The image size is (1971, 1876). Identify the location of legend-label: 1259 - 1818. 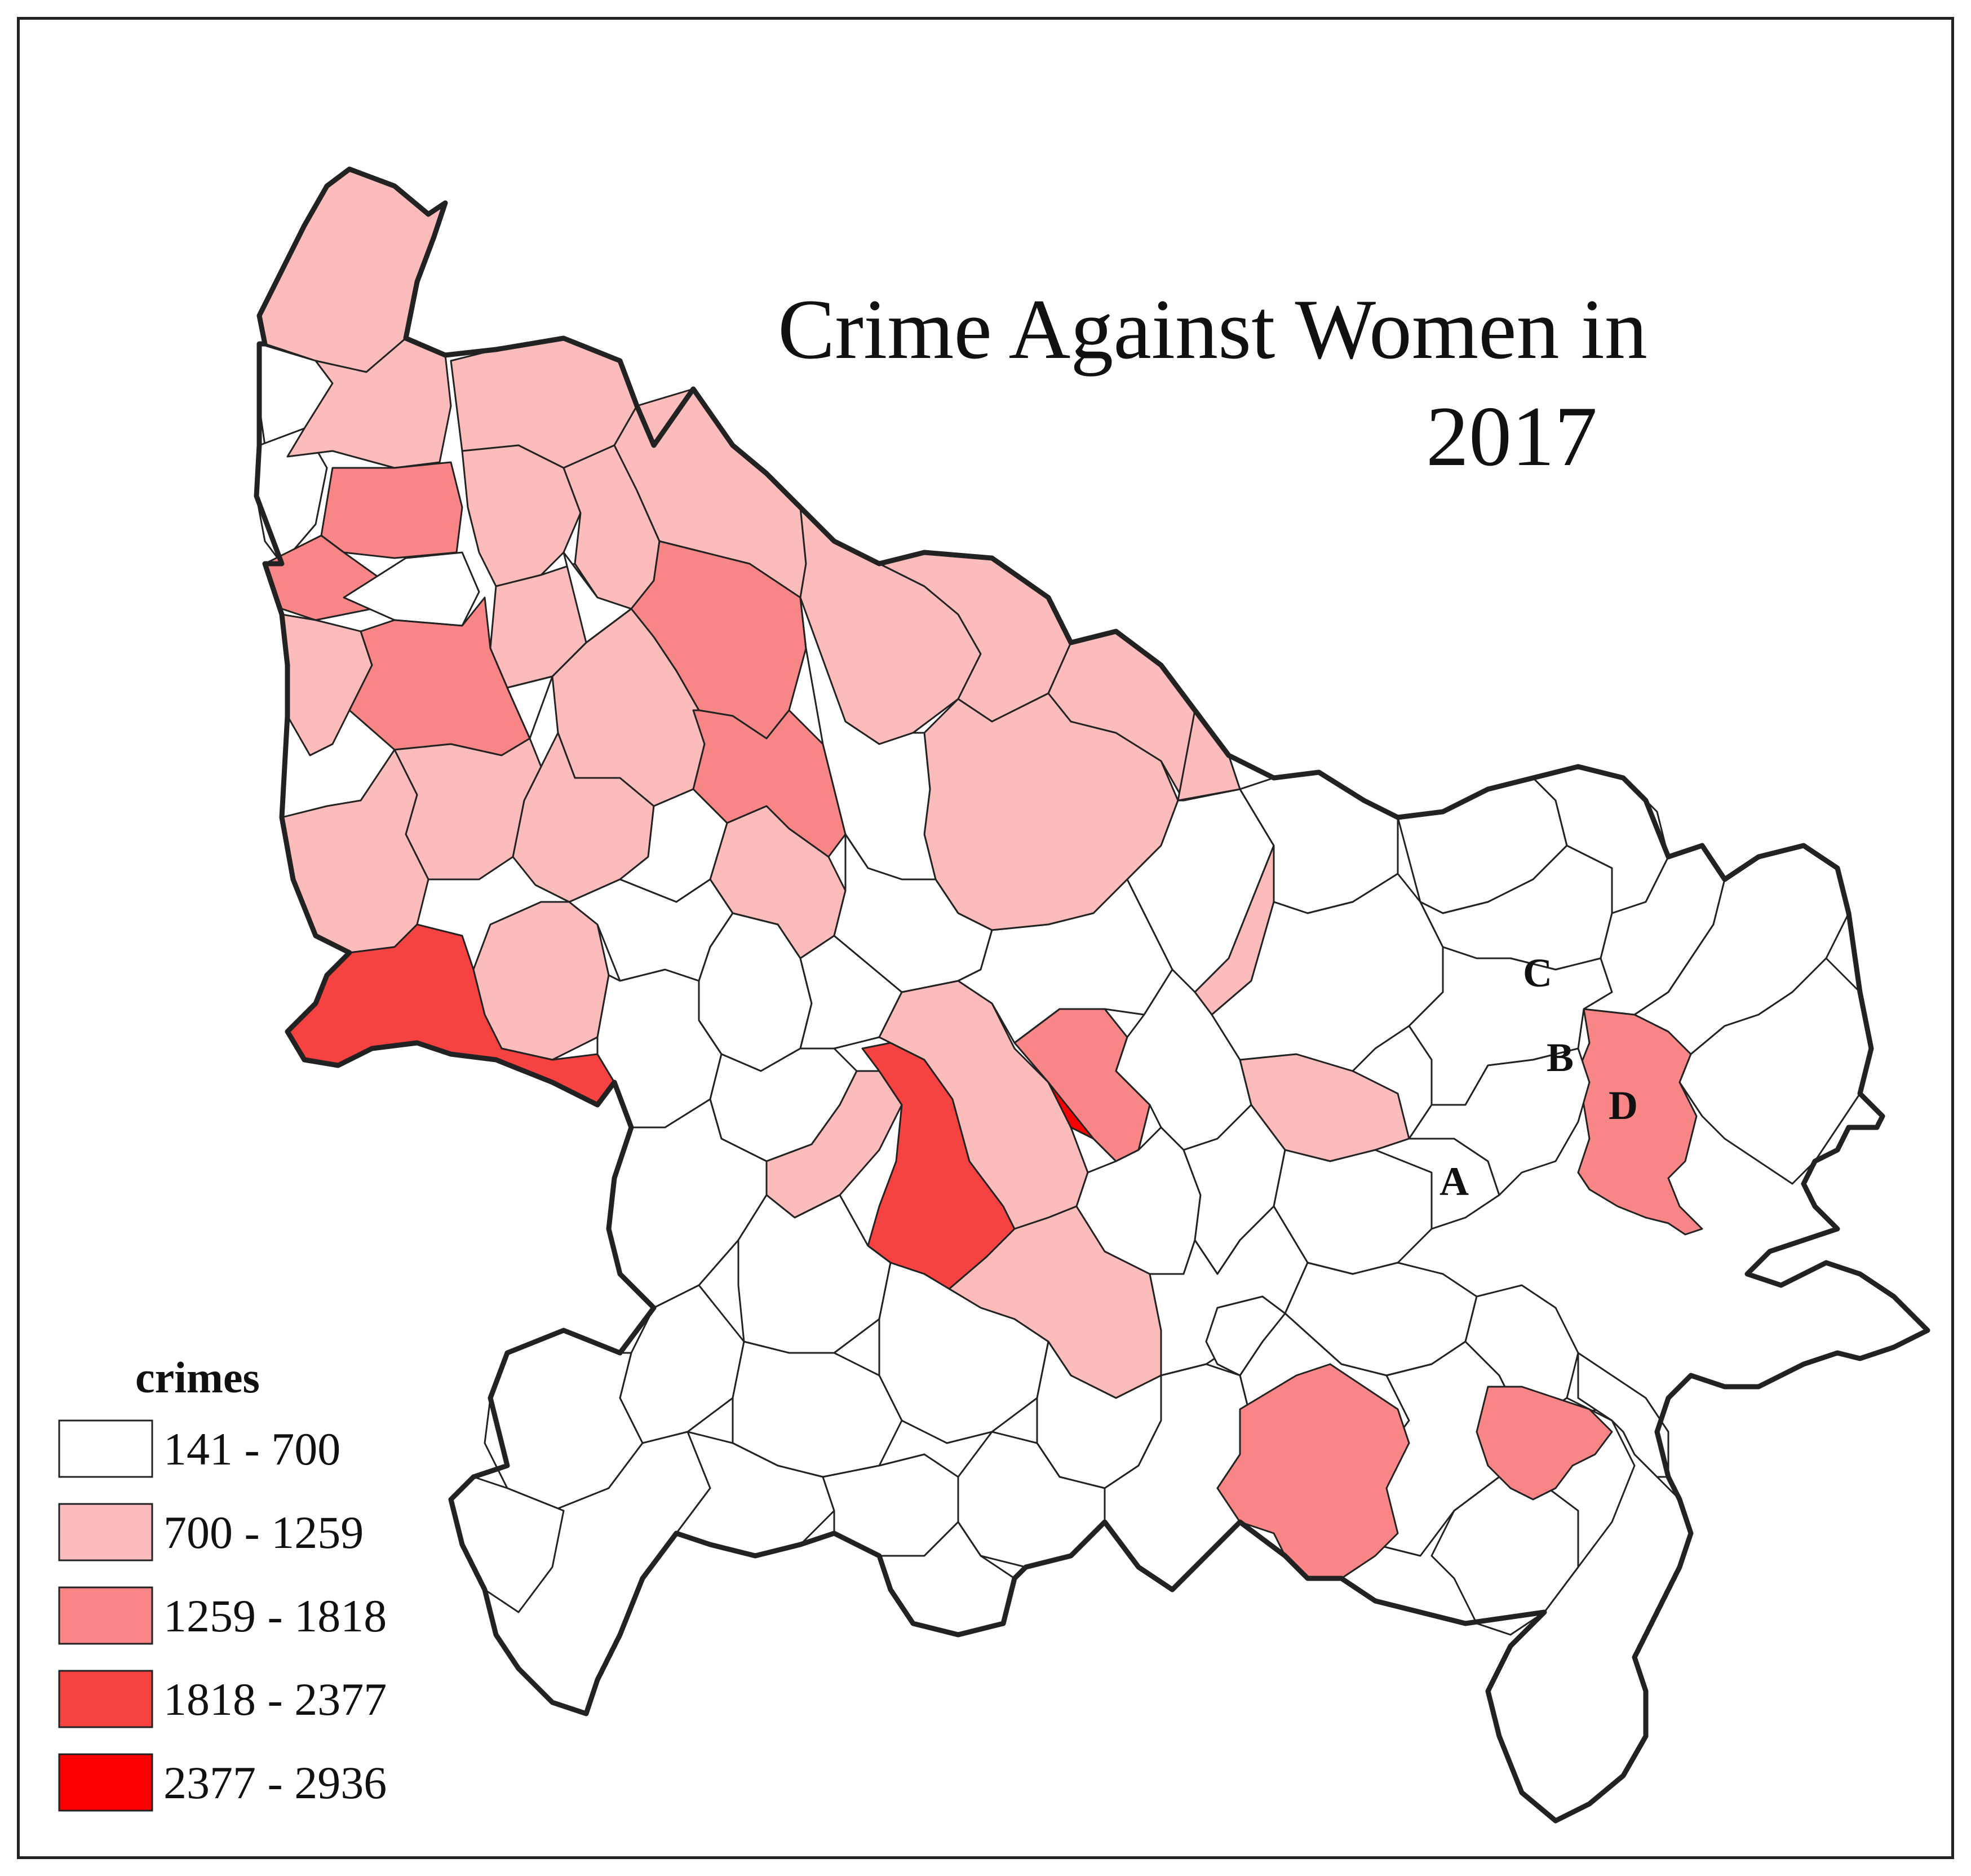
(275, 1616).